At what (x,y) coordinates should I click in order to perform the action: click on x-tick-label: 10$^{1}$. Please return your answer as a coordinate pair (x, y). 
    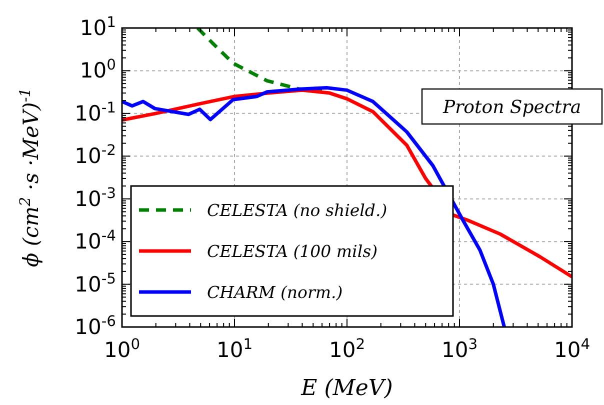
    Looking at the image, I should click on (234, 349).